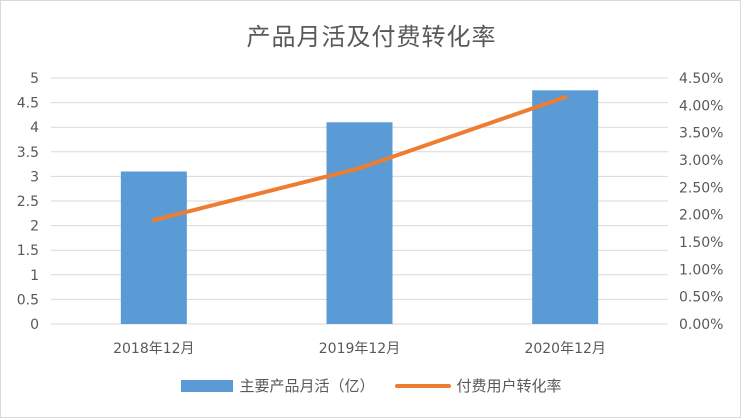  Describe the element at coordinates (701, 243) in the screenshot. I see `y-right-tick-label: 1.50%` at that location.